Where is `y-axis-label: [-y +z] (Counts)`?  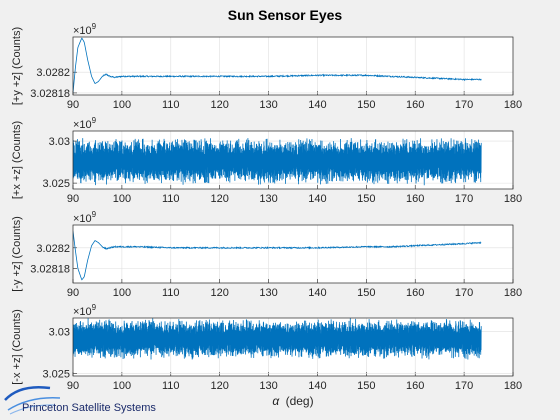 y-axis-label: [-y +z] (Counts) is located at coordinates (17, 254).